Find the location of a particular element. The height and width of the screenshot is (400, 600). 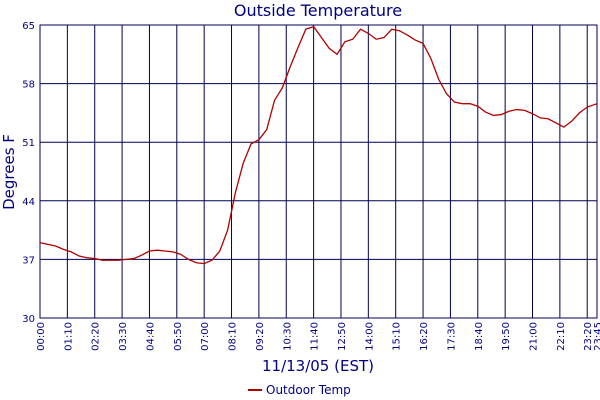

x-tick-label: 12:50 is located at coordinates (342, 336).